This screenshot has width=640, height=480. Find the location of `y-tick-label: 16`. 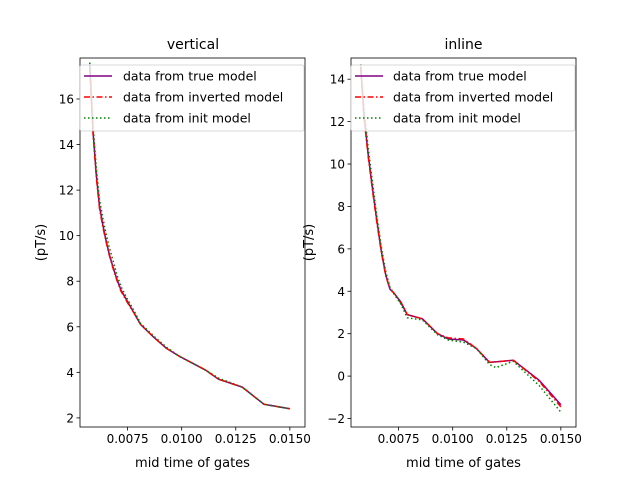

y-tick-label: 16 is located at coordinates (66, 100).